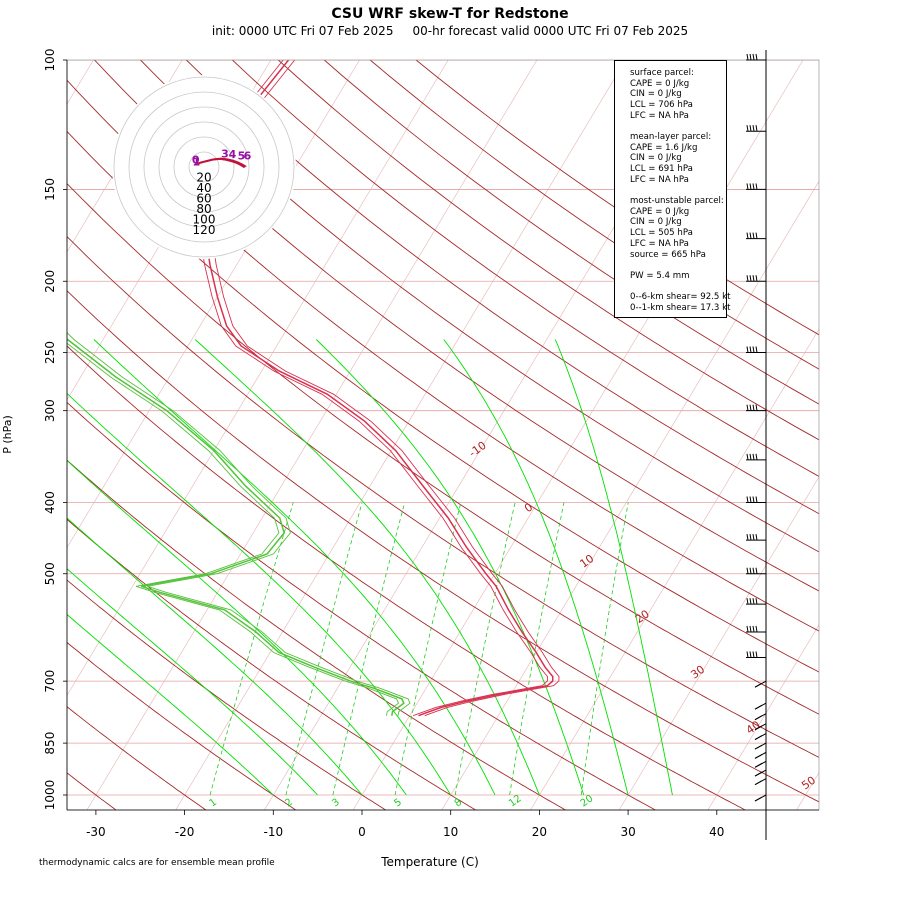 This screenshot has height=900, width=900. I want to click on moist-adiabat, so click(237, 627).